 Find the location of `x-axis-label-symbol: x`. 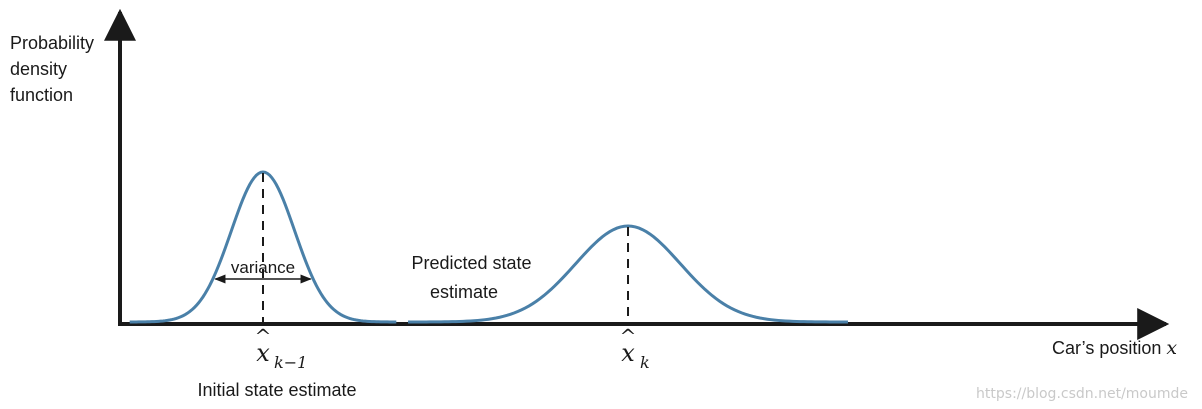

x-axis-label-symbol: x is located at coordinates (1171, 348).